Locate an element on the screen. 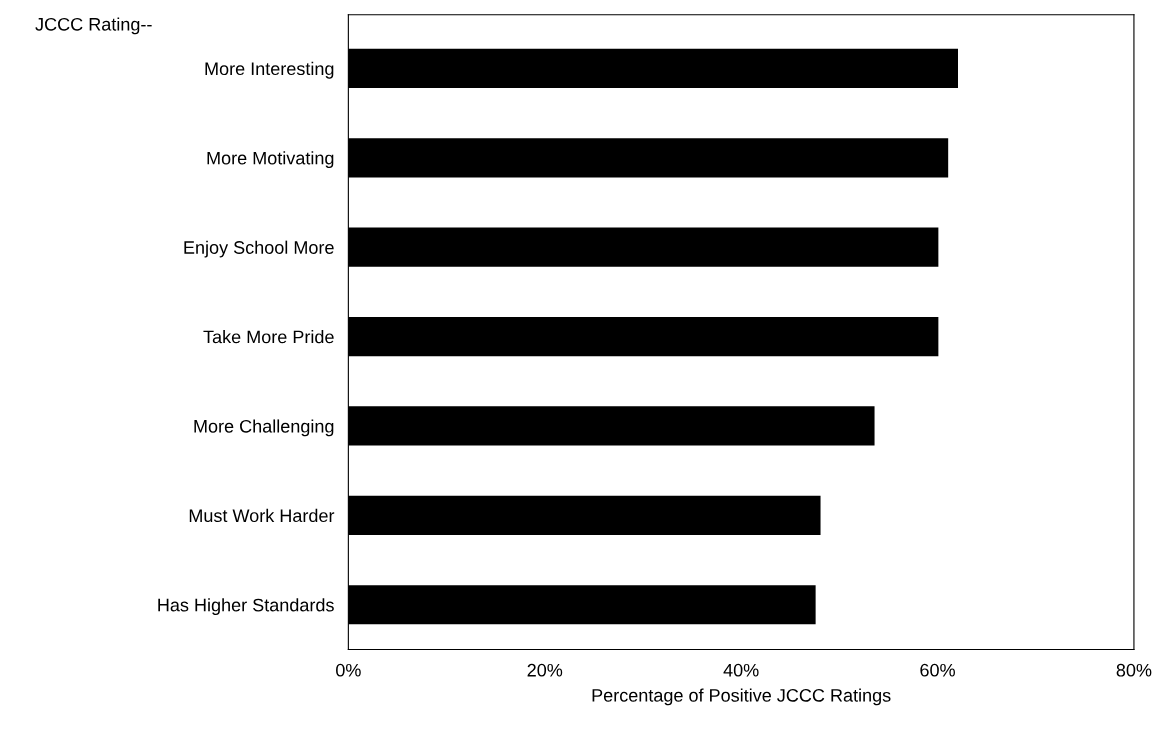  x-tick-label: 60% is located at coordinates (937, 670).